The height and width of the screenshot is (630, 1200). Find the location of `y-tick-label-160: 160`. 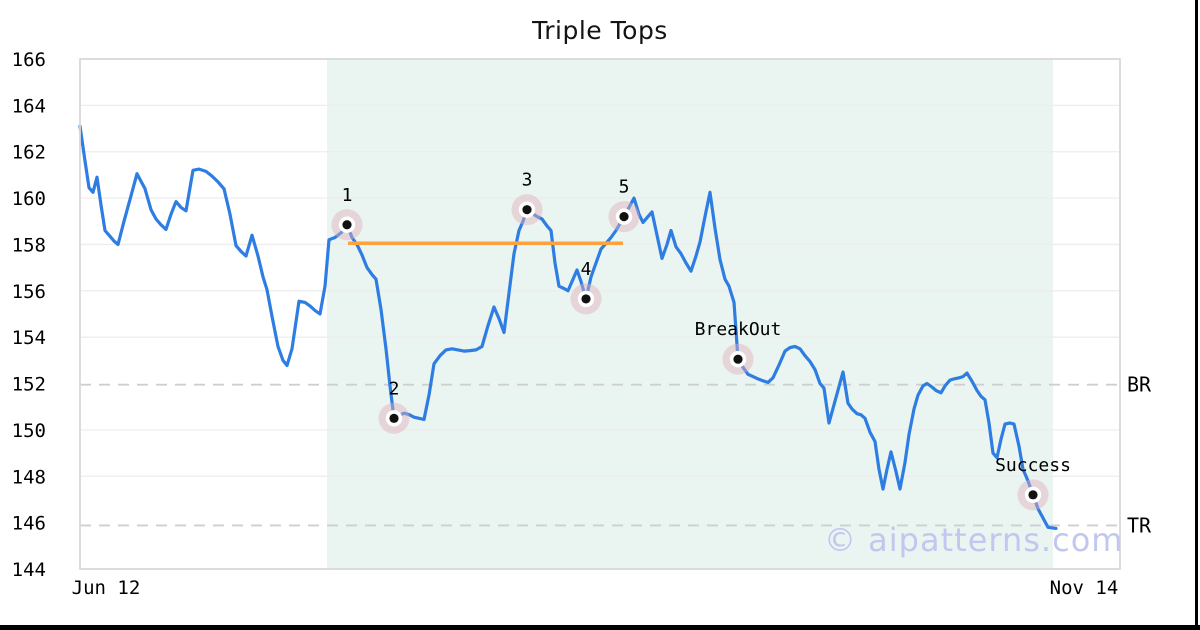

y-tick-label-160: 160 is located at coordinates (29, 199).